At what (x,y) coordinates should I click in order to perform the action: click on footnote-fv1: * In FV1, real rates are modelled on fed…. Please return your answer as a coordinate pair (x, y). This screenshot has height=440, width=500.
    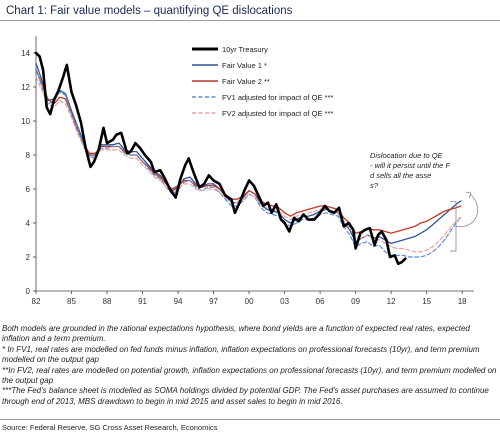
    Looking at the image, I should click on (241, 354).